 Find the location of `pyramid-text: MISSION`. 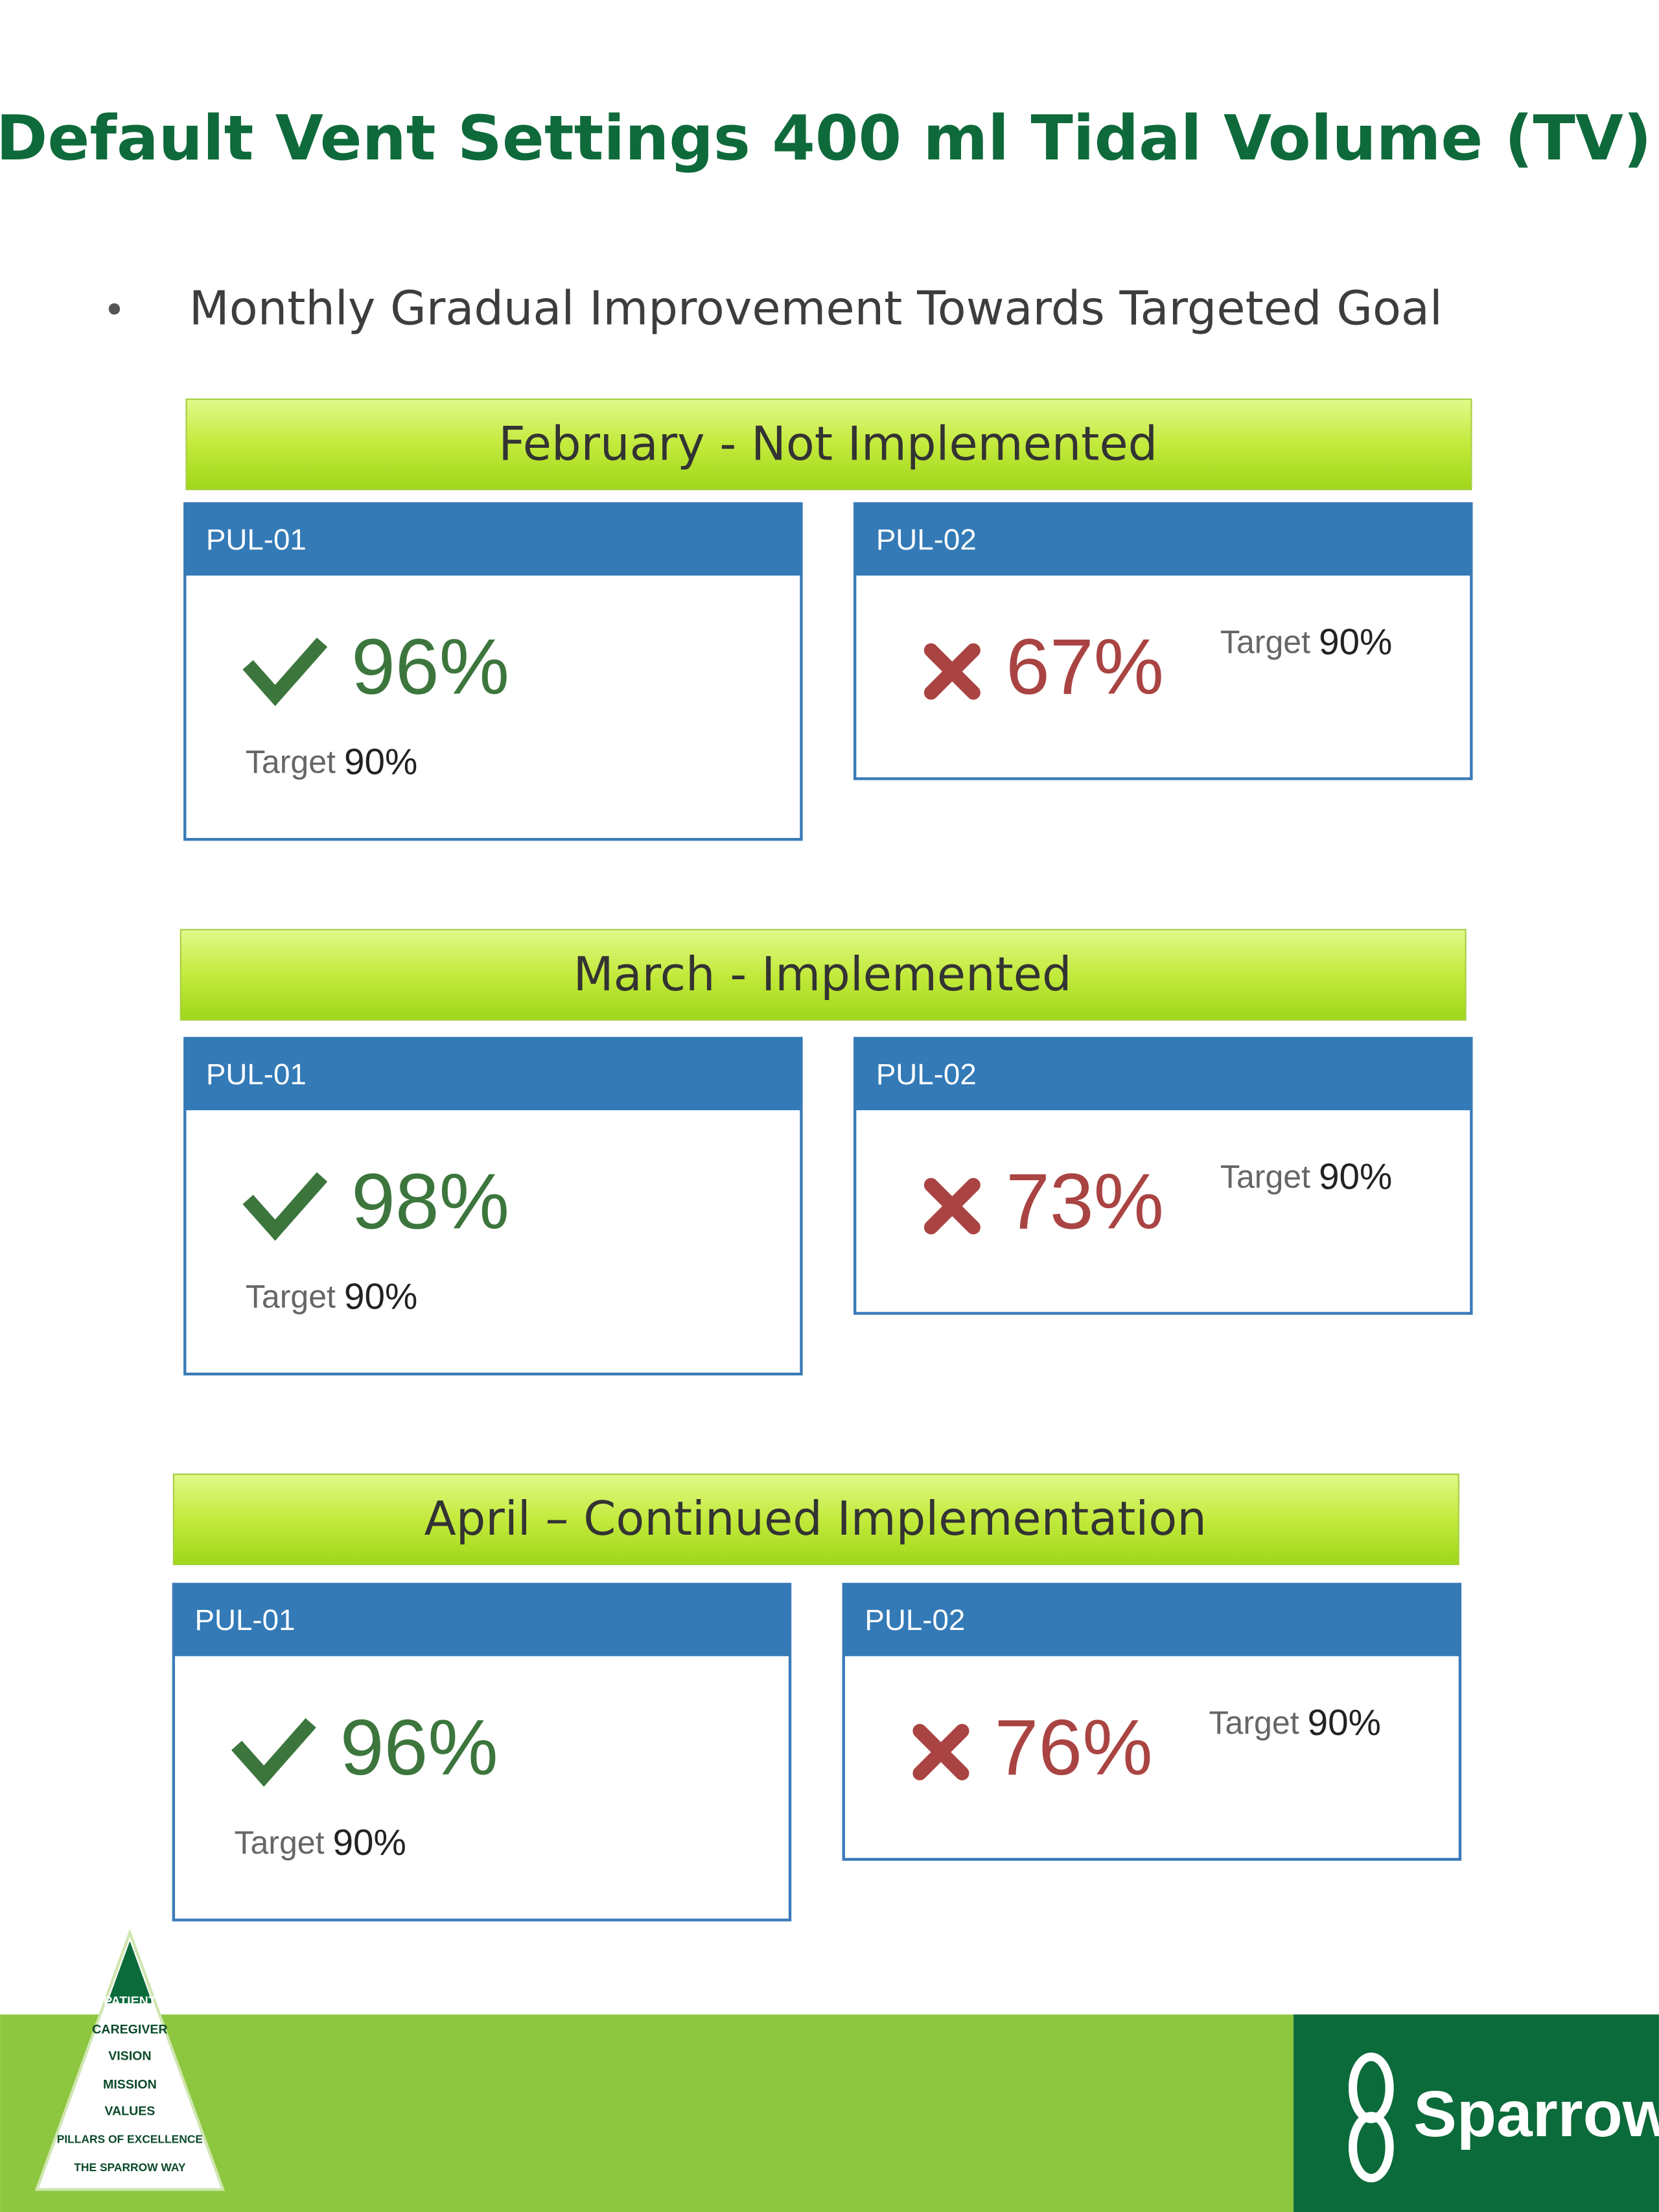

pyramid-text: MISSION is located at coordinates (130, 2084).